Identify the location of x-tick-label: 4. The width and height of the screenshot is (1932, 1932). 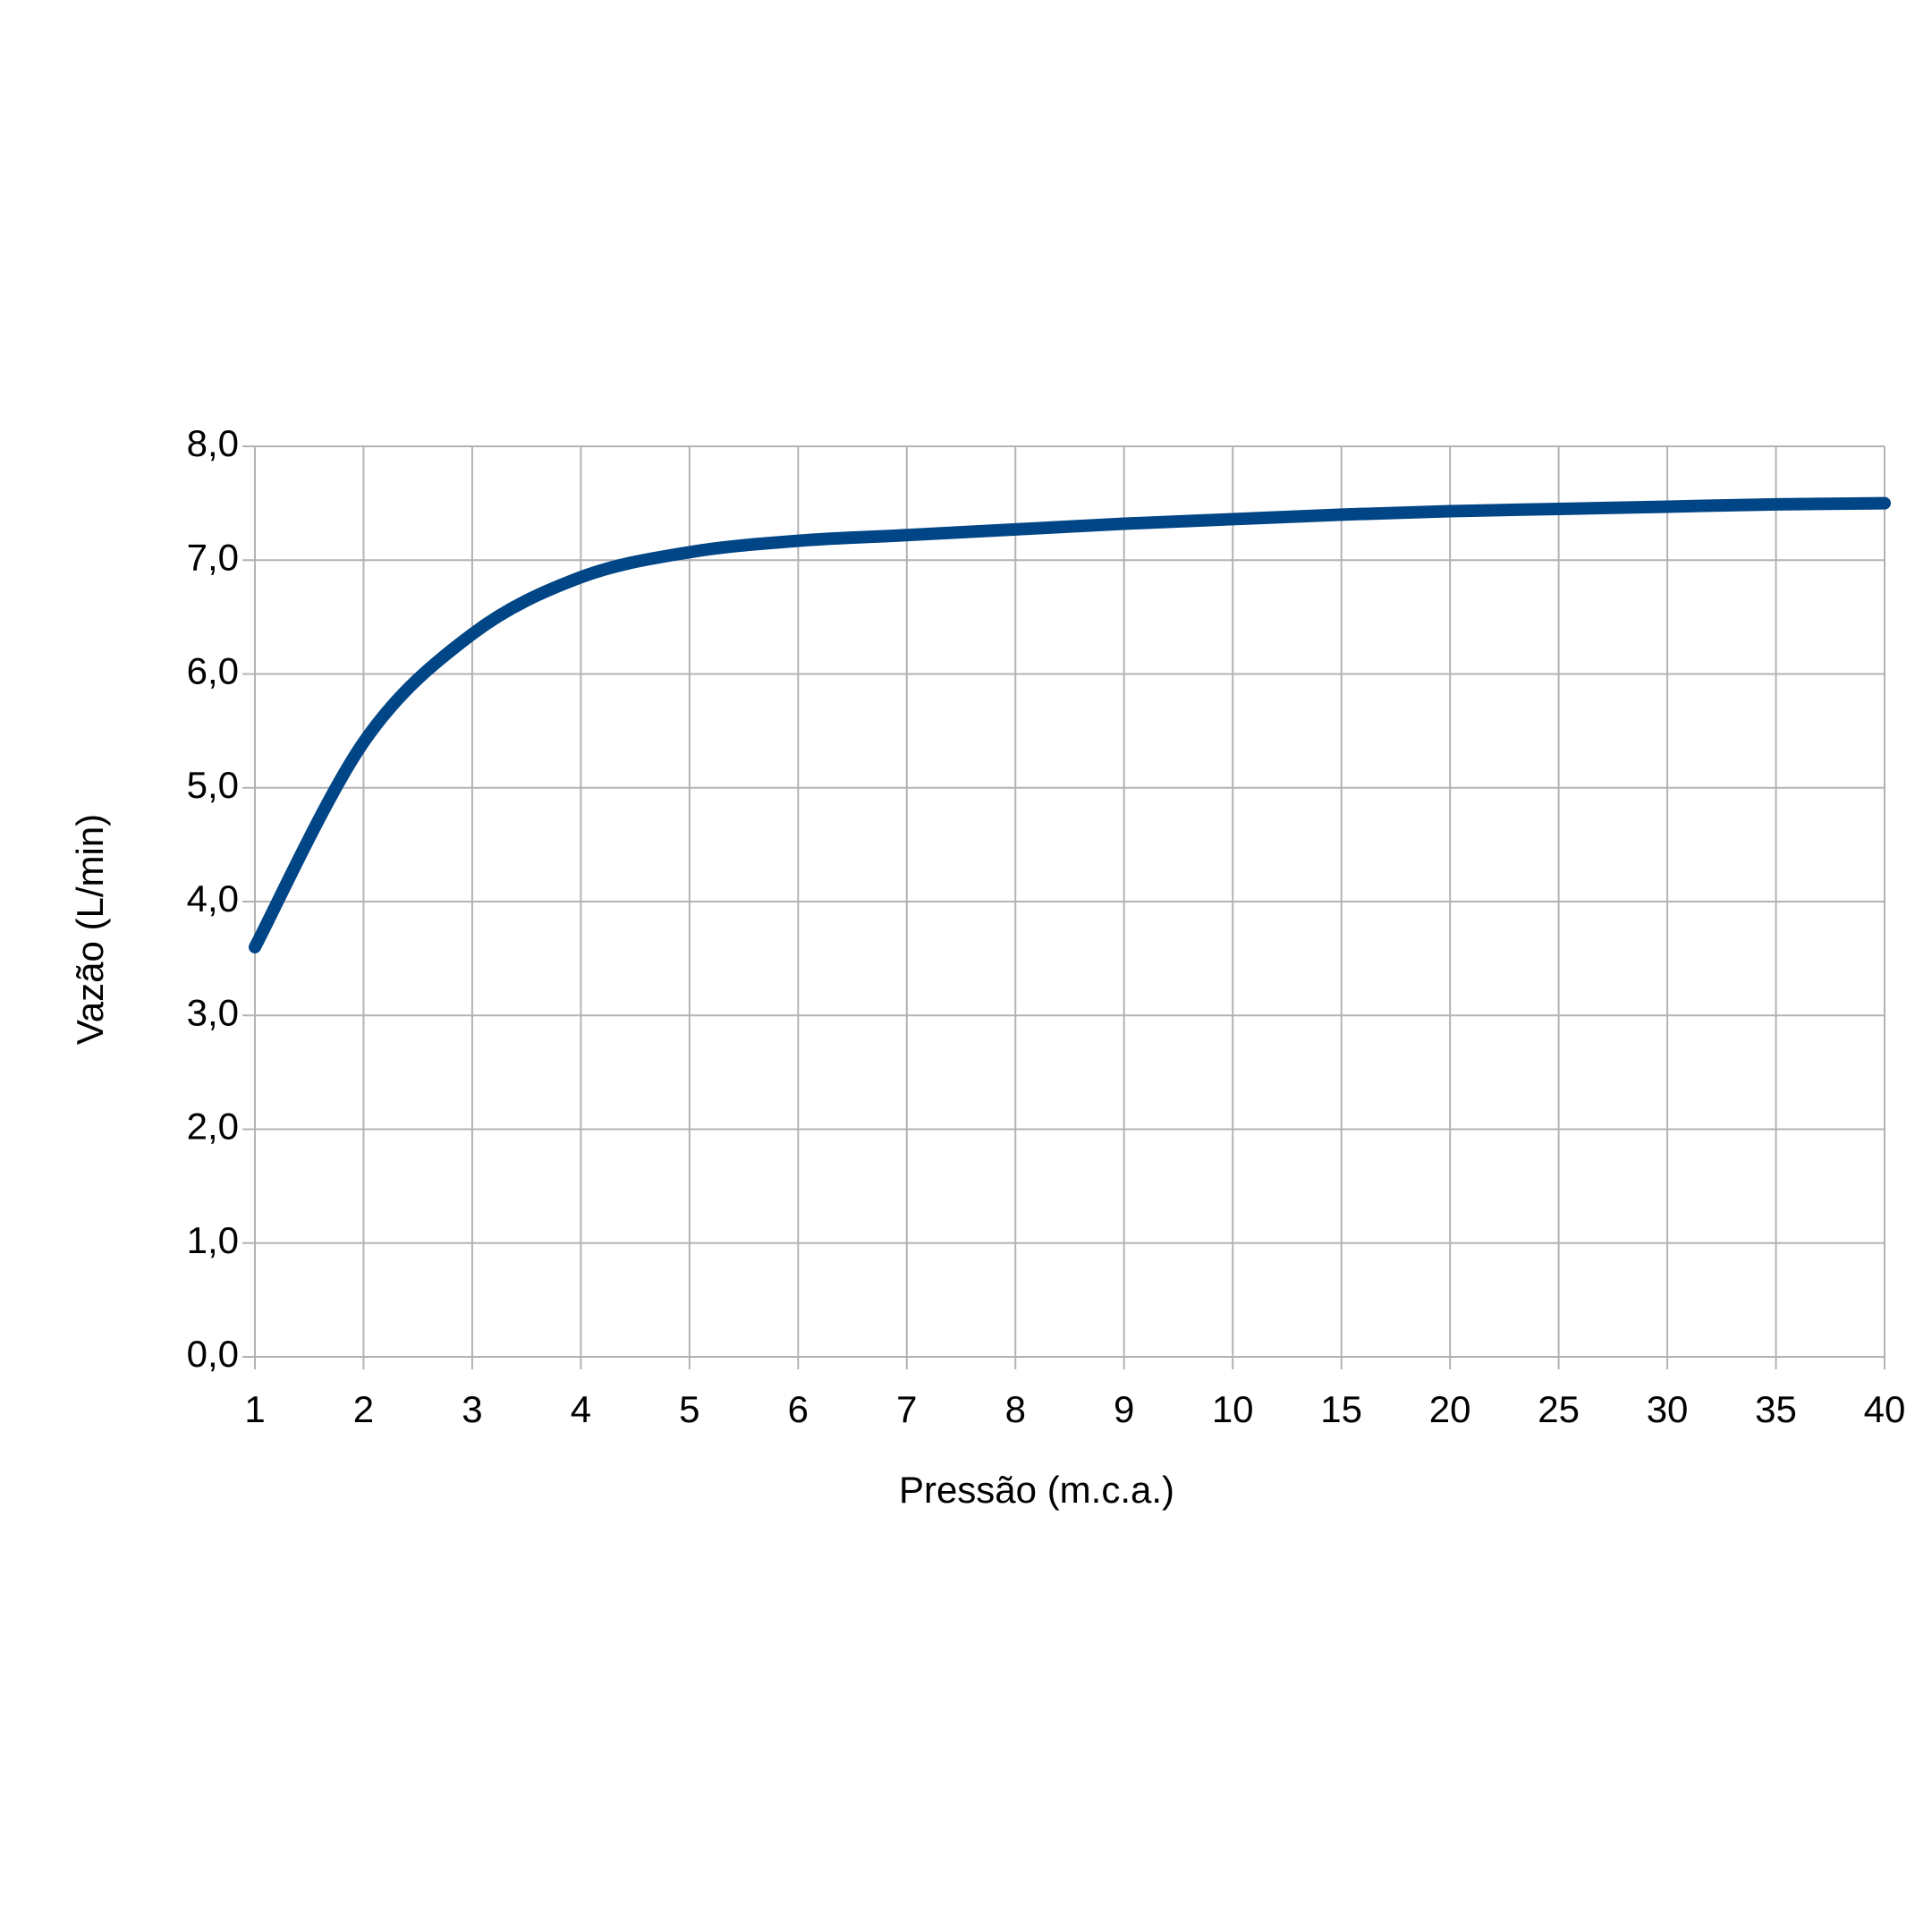
(581, 1409).